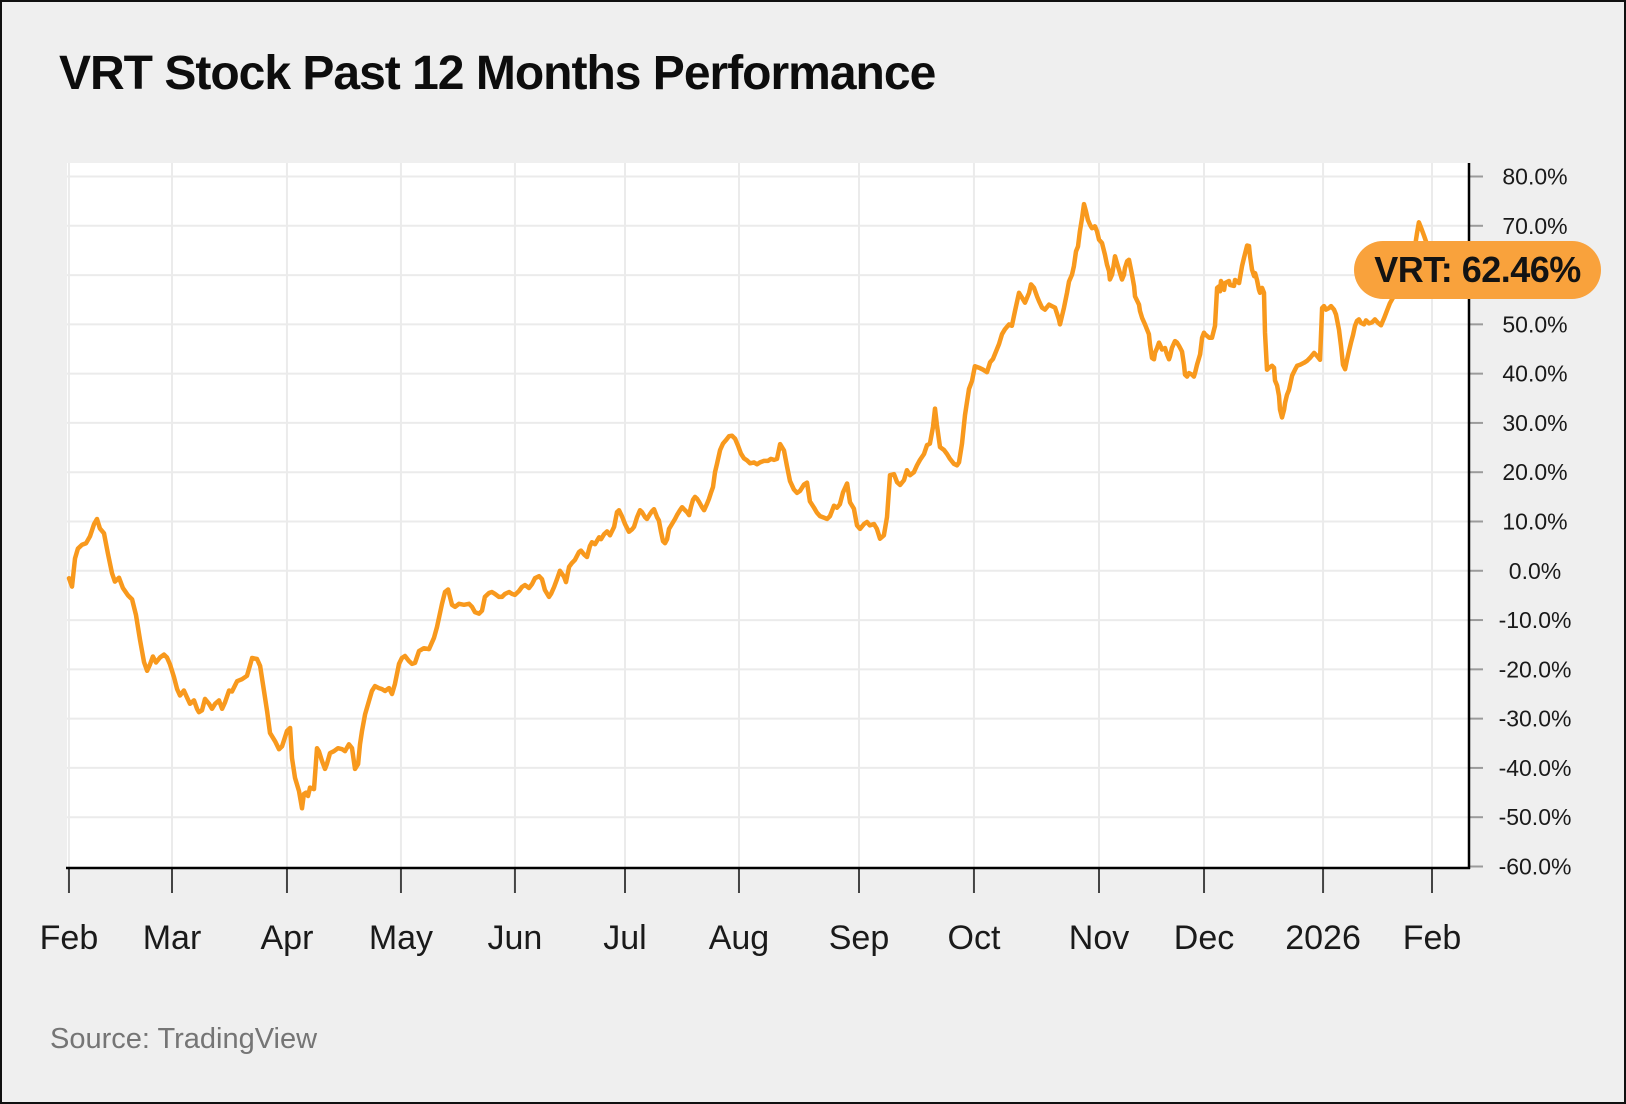 This screenshot has width=1626, height=1104. I want to click on last-value-badge: VRT: 62.46%, so click(1477, 270).